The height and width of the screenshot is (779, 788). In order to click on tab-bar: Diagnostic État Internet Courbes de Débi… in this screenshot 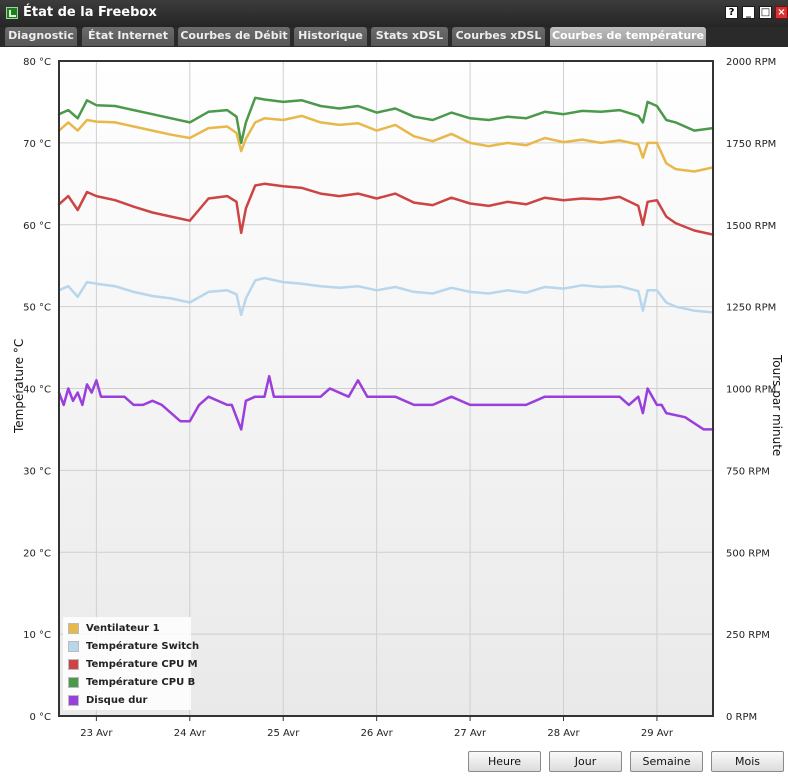, I will do `click(394, 37)`.